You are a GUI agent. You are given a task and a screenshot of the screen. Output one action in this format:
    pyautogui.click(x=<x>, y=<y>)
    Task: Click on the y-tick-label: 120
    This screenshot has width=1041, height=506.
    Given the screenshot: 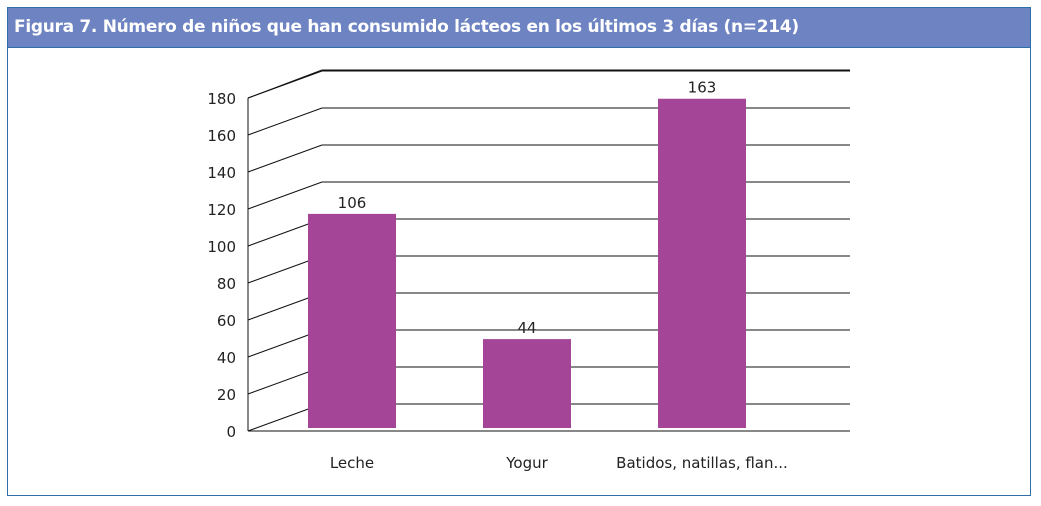 What is the action you would take?
    pyautogui.click(x=221, y=210)
    